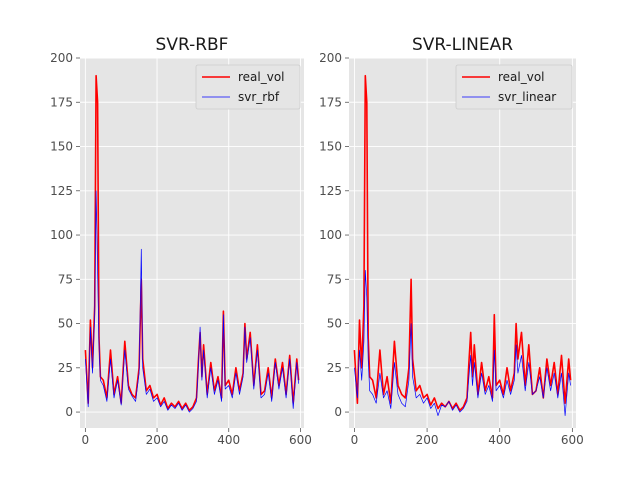  I want to click on chart-title: SVR-LINEAR, so click(462, 45).